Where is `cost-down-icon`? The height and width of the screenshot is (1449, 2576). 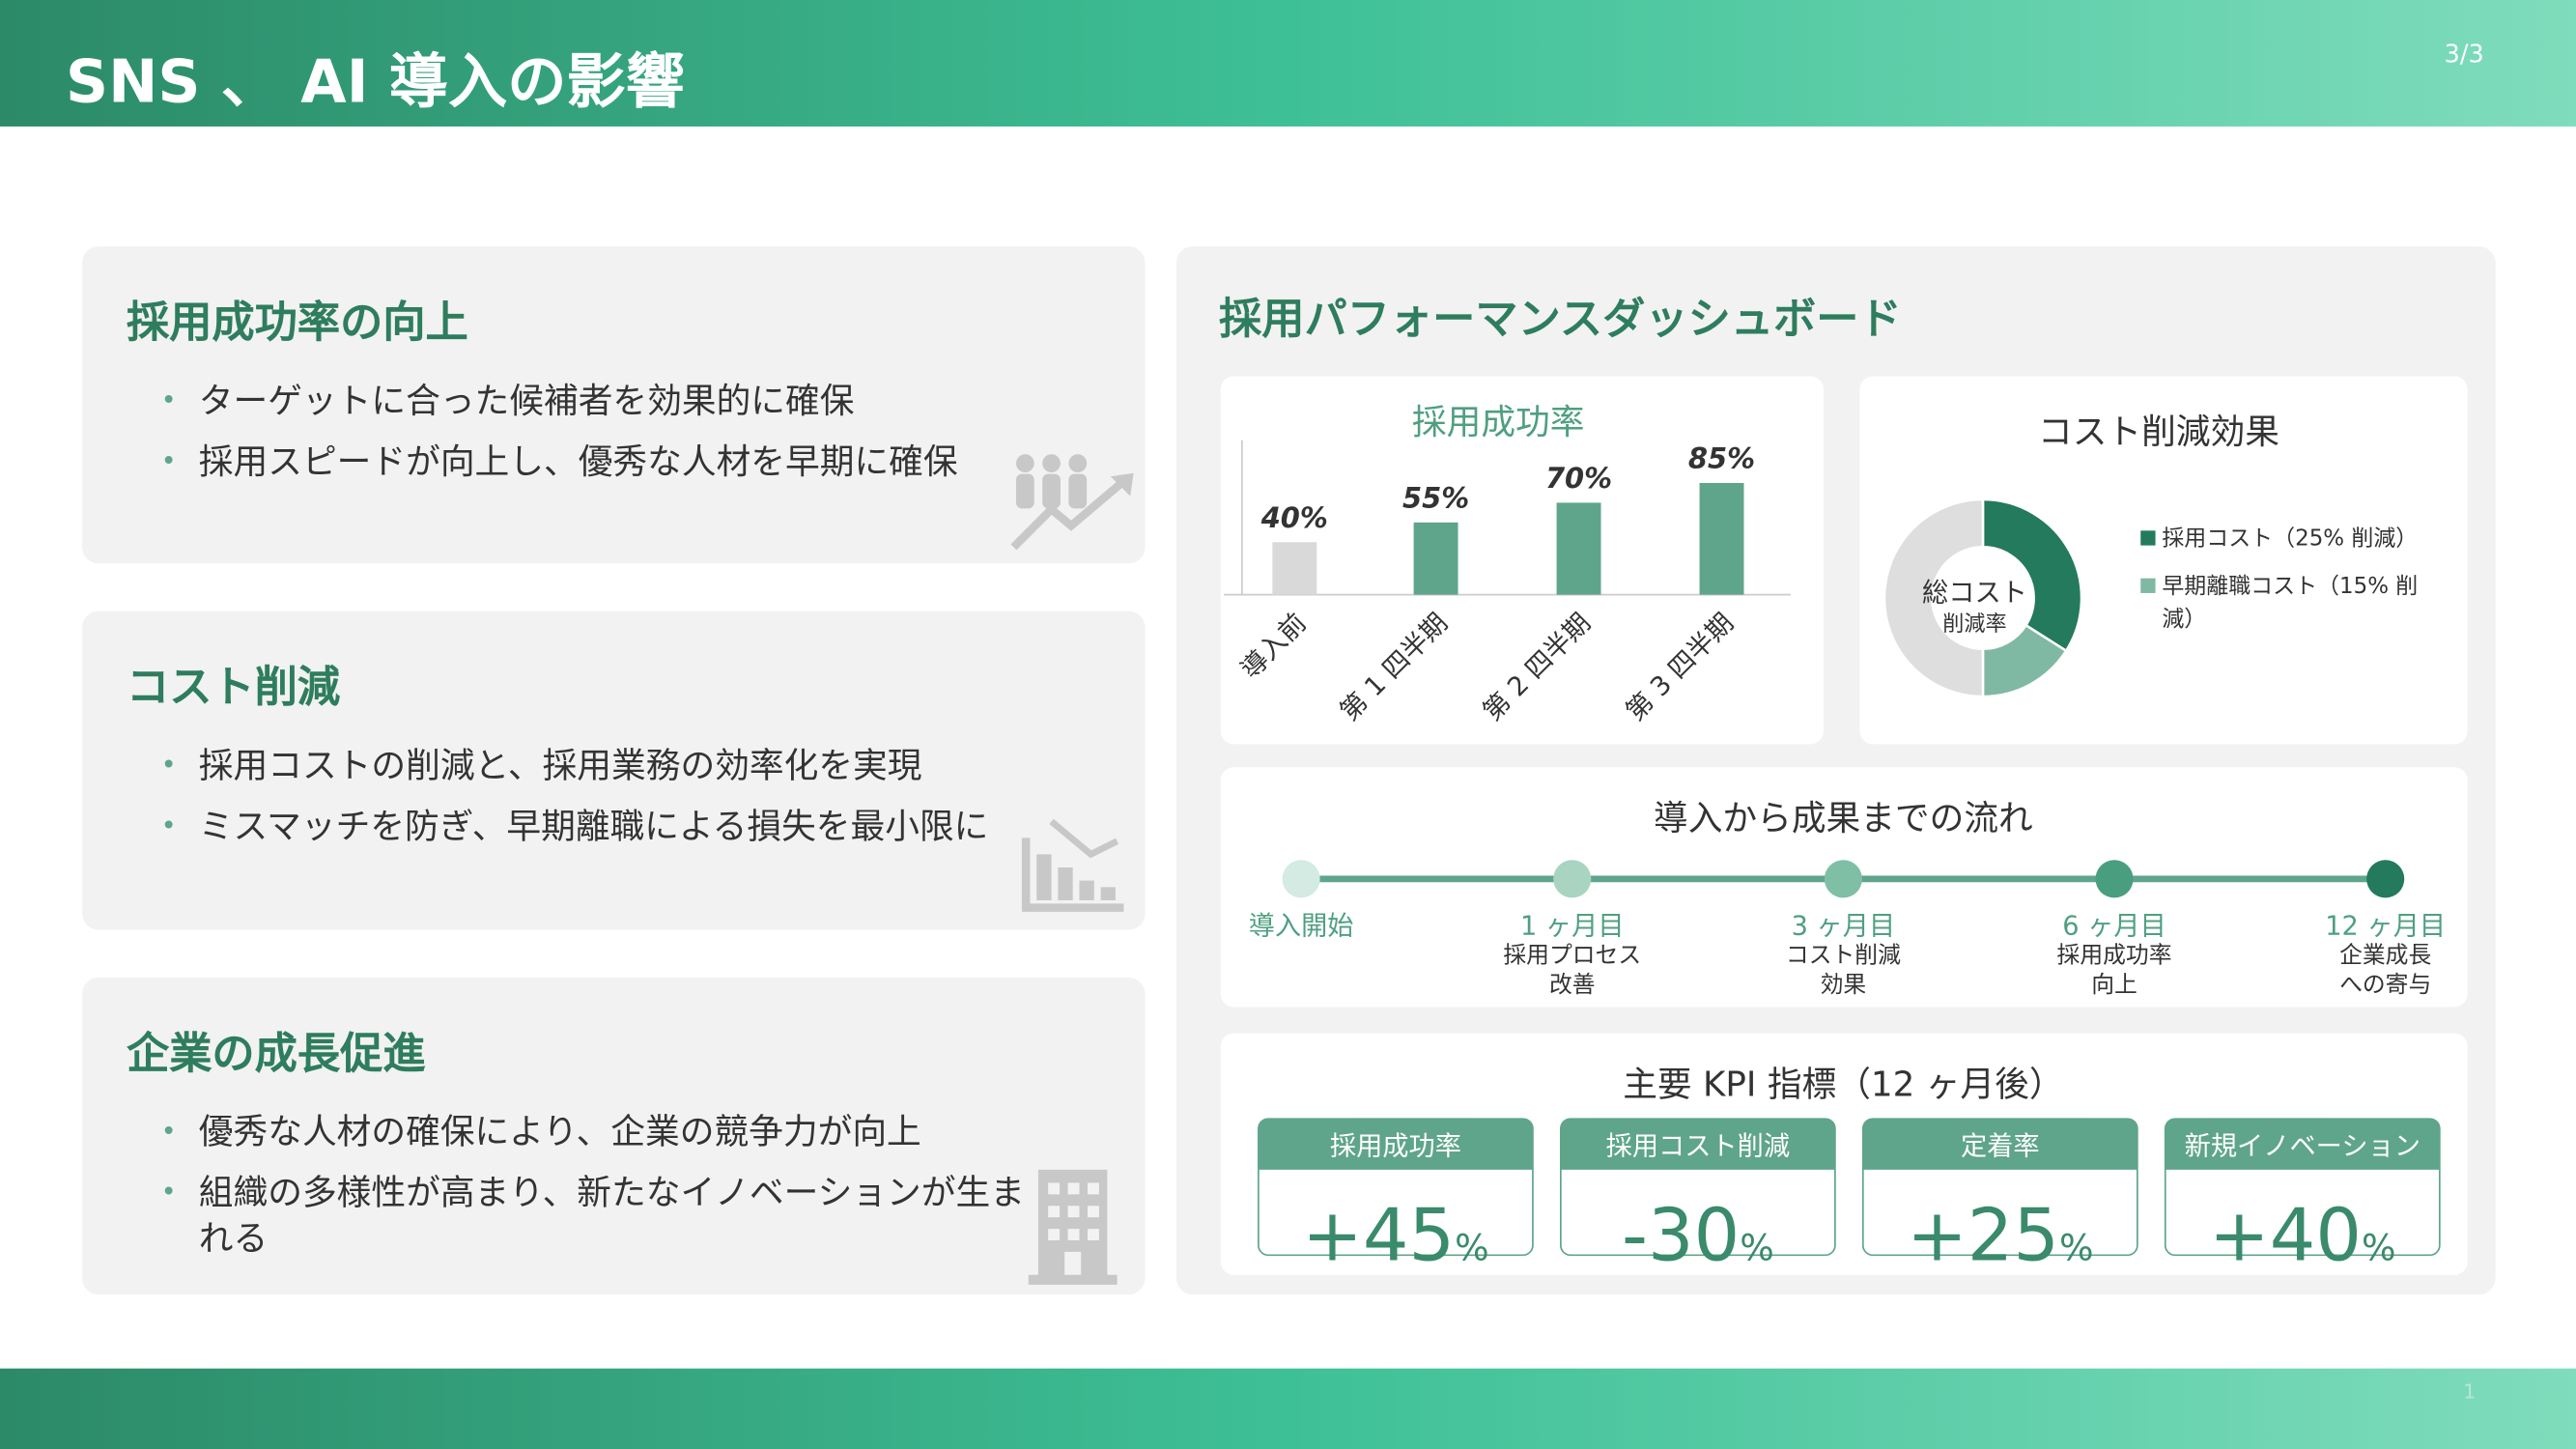 cost-down-icon is located at coordinates (1072, 865).